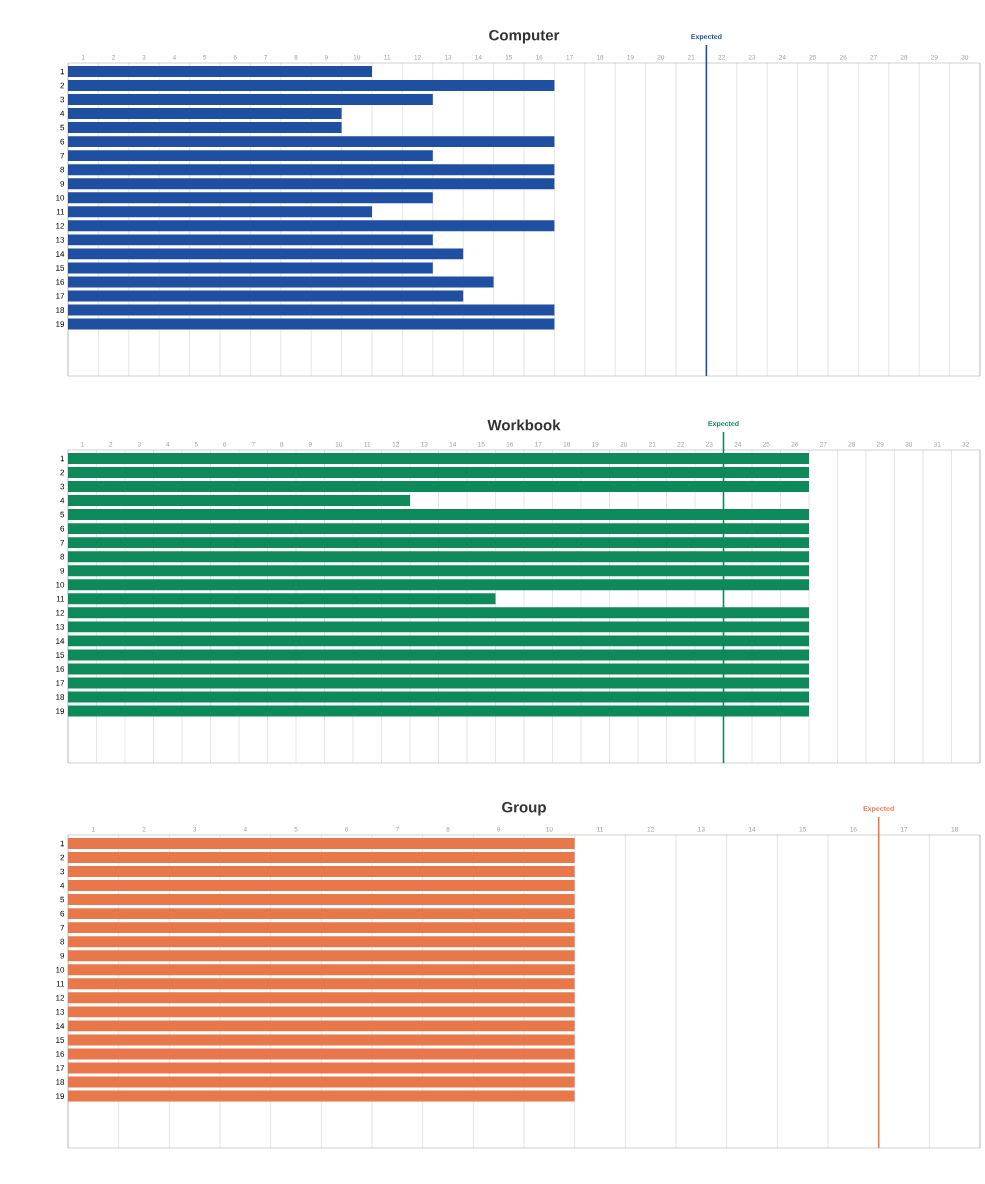 This screenshot has height=1184, width=985. Describe the element at coordinates (524, 36) in the screenshot. I see `chart-title: Computer` at that location.